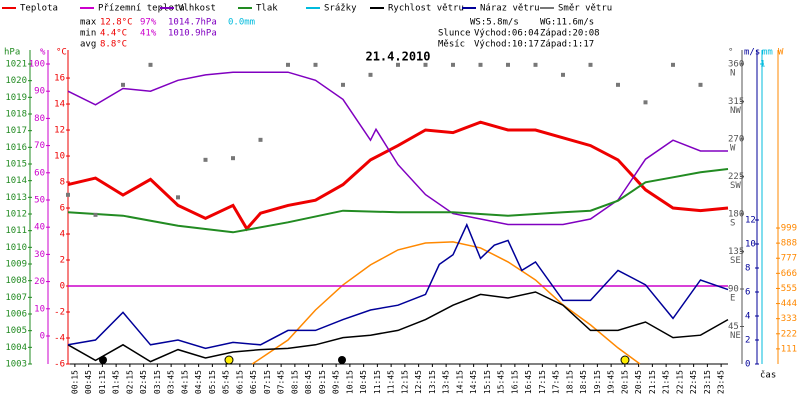 The image size is (800, 400). What do you see at coordinates (16, 98) in the screenshot?
I see `y-tick-label: 1019` at bounding box center [16, 98].